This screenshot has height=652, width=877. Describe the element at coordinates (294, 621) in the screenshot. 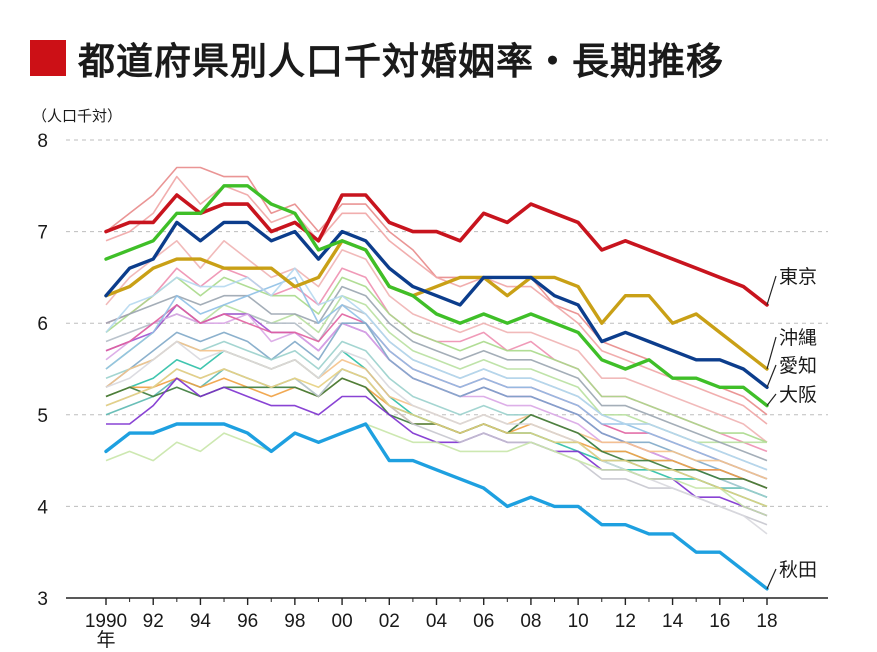

I see `x-tick-label: 98` at that location.